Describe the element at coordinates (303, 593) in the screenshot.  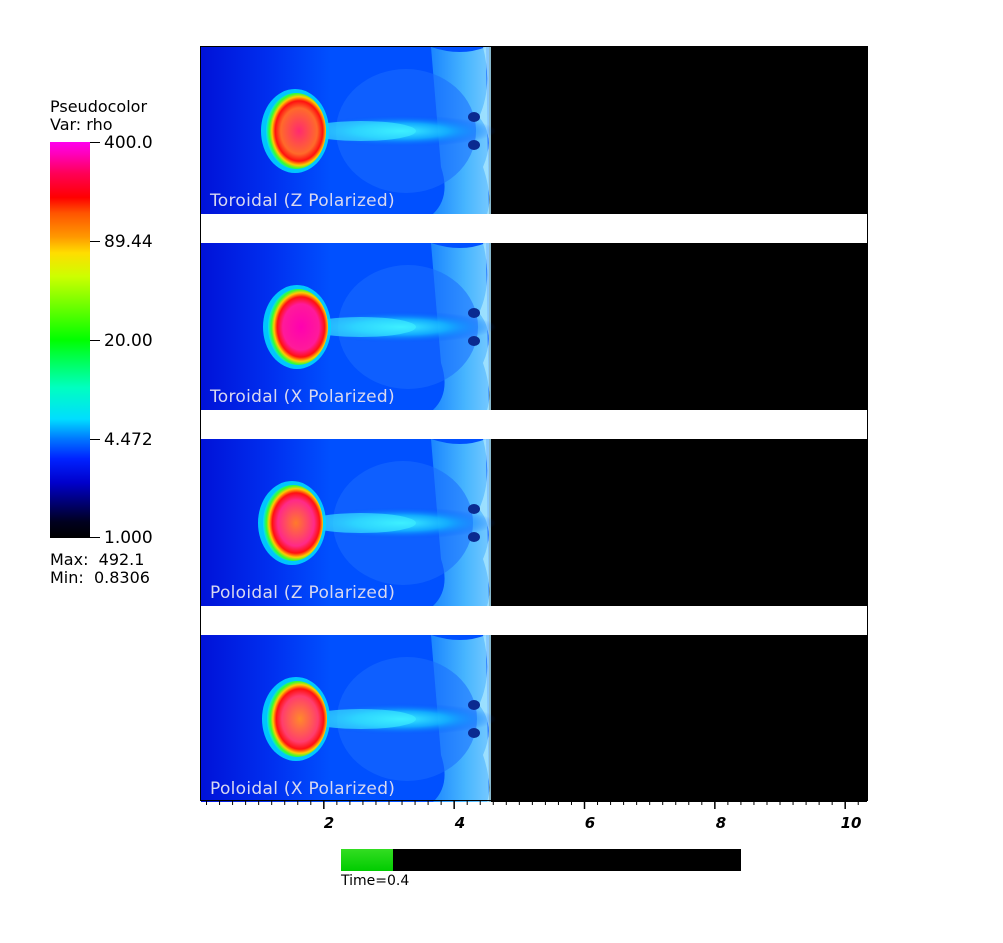
I see `panel-label: Poloidal (Z Polarized)` at that location.